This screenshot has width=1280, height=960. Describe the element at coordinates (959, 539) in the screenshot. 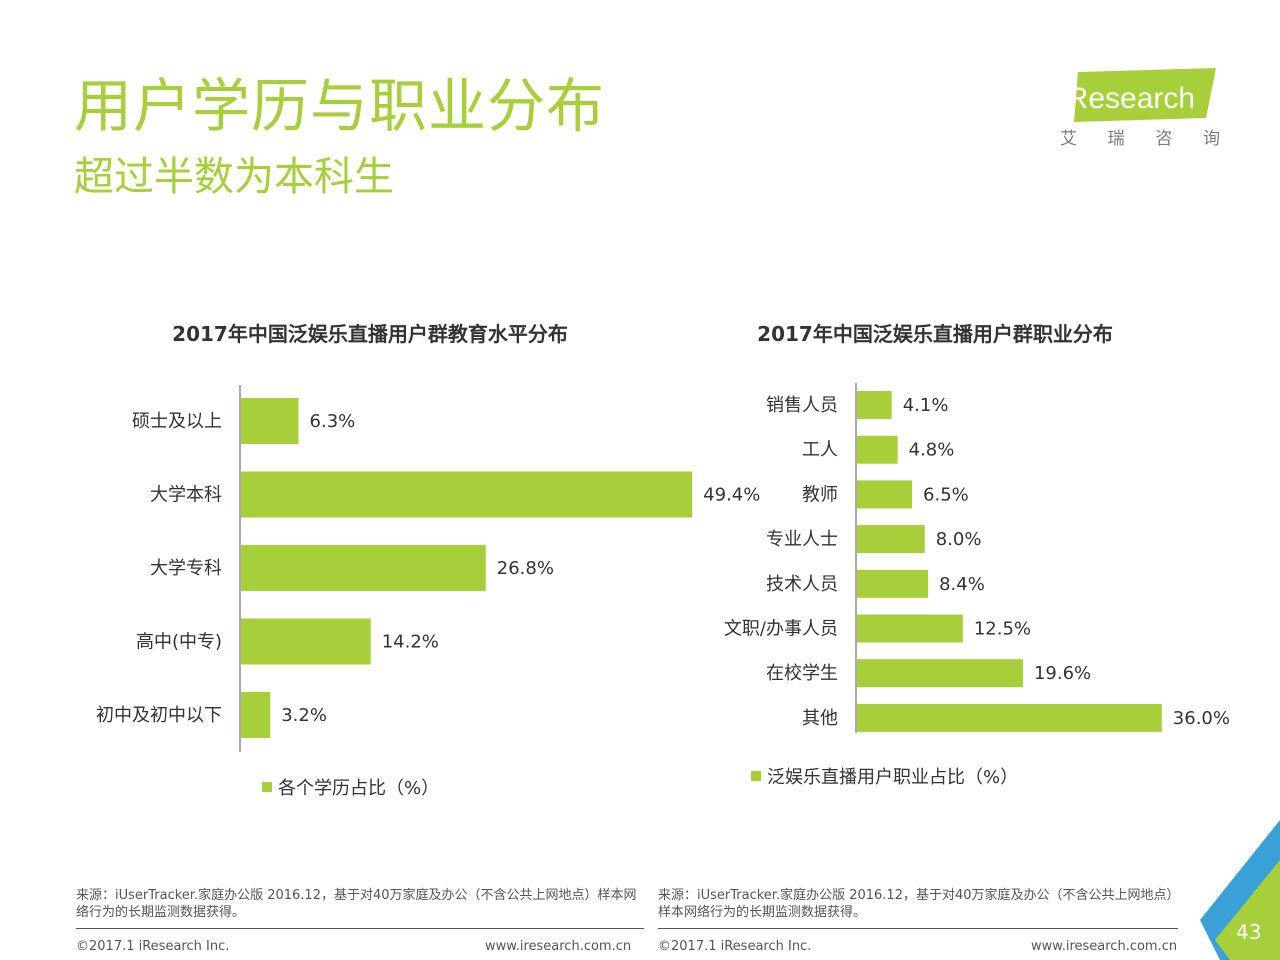

I see `value-label: 8.0%` at that location.